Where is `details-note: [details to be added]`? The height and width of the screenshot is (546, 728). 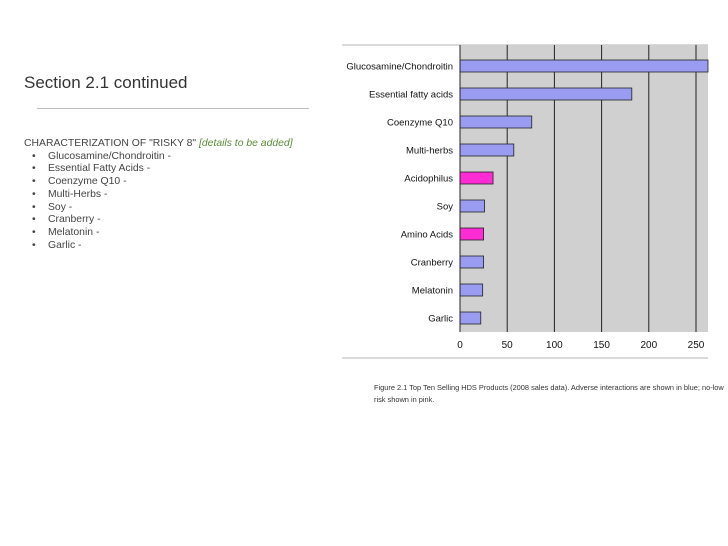
details-note: [details to be added] is located at coordinates (246, 143).